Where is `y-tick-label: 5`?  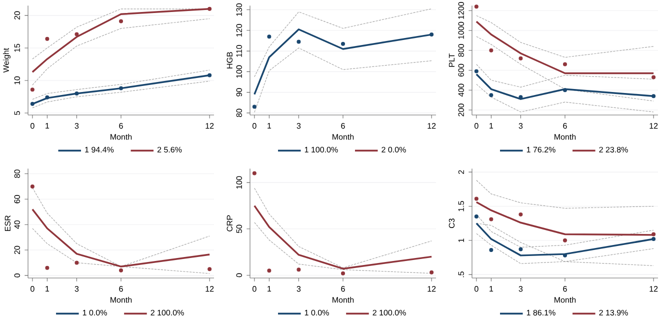
y-tick-label: 5 is located at coordinates (17, 113).